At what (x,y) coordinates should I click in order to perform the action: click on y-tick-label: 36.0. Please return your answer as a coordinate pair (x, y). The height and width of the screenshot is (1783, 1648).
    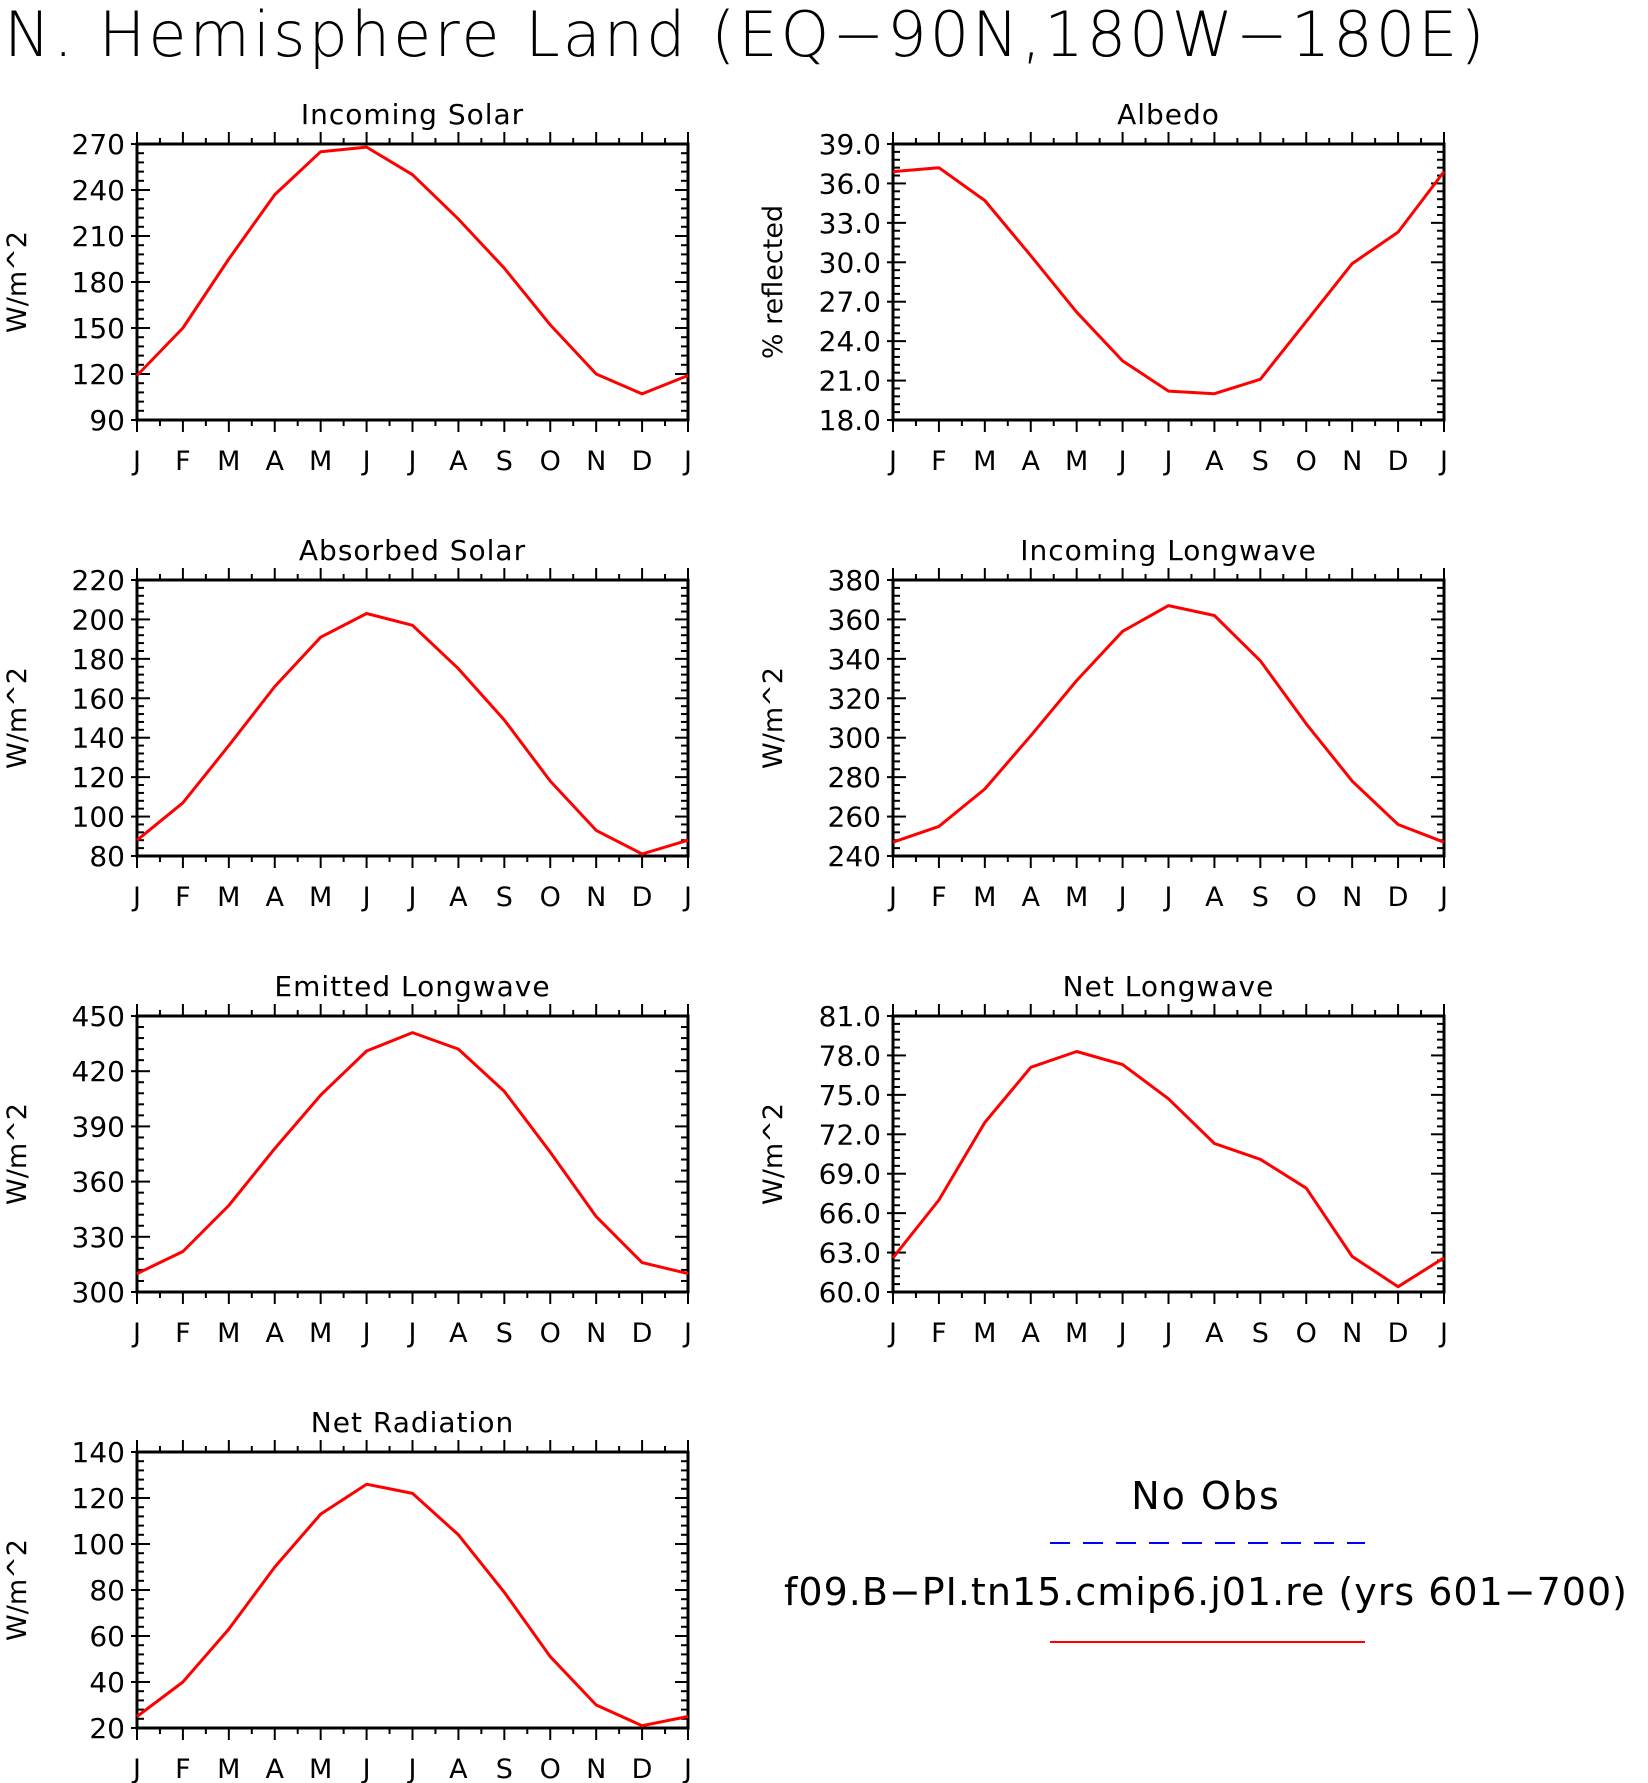
    Looking at the image, I should click on (850, 183).